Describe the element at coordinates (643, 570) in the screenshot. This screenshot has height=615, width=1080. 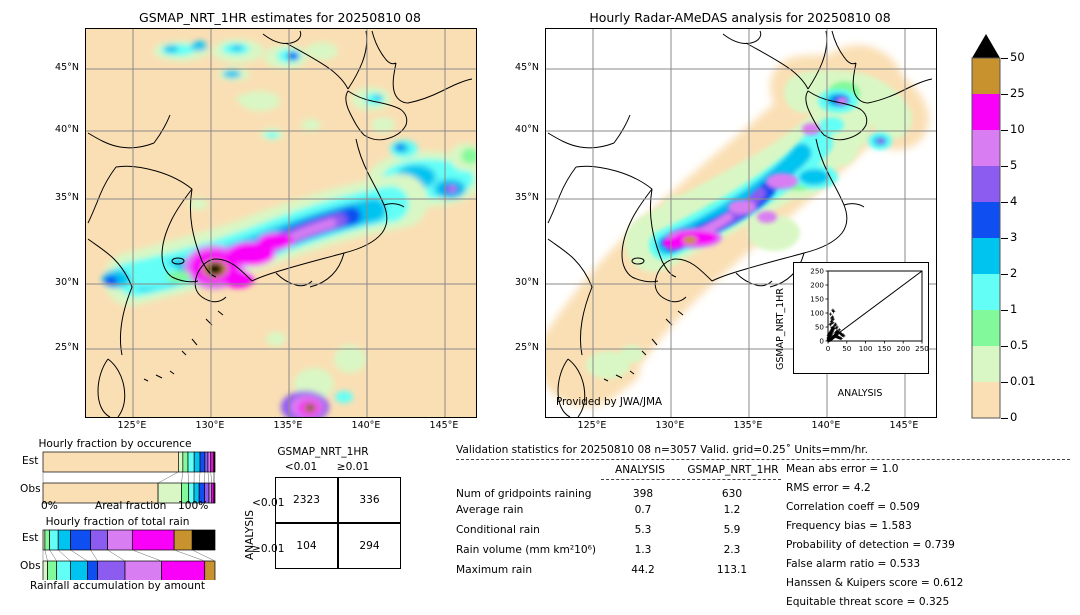
I see `validation-analysis-4: 44.2` at that location.